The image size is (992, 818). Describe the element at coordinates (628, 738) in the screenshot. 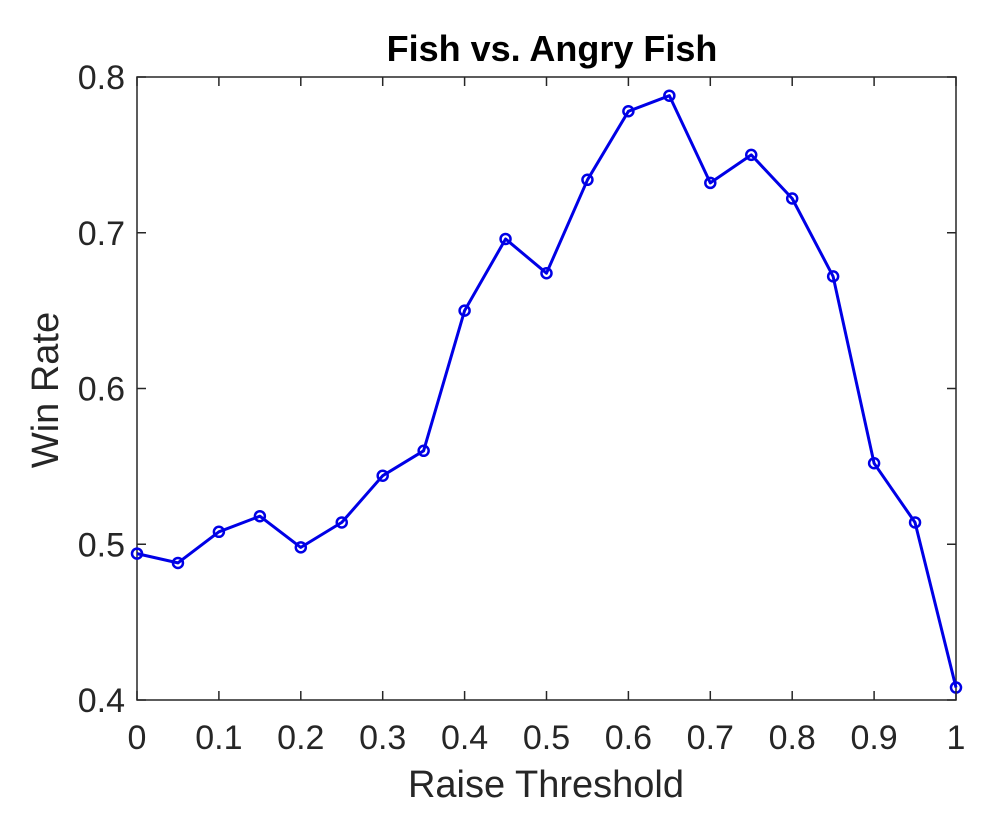

I see `x-tick-label: 0.6` at that location.